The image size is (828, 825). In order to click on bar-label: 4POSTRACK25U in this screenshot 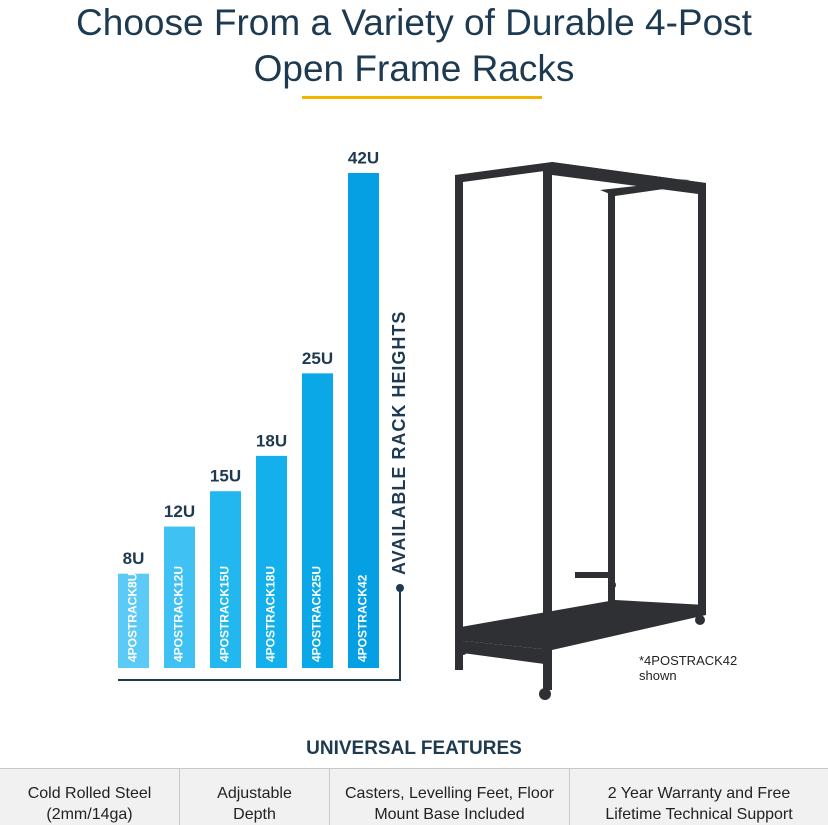, I will do `click(317, 614)`.